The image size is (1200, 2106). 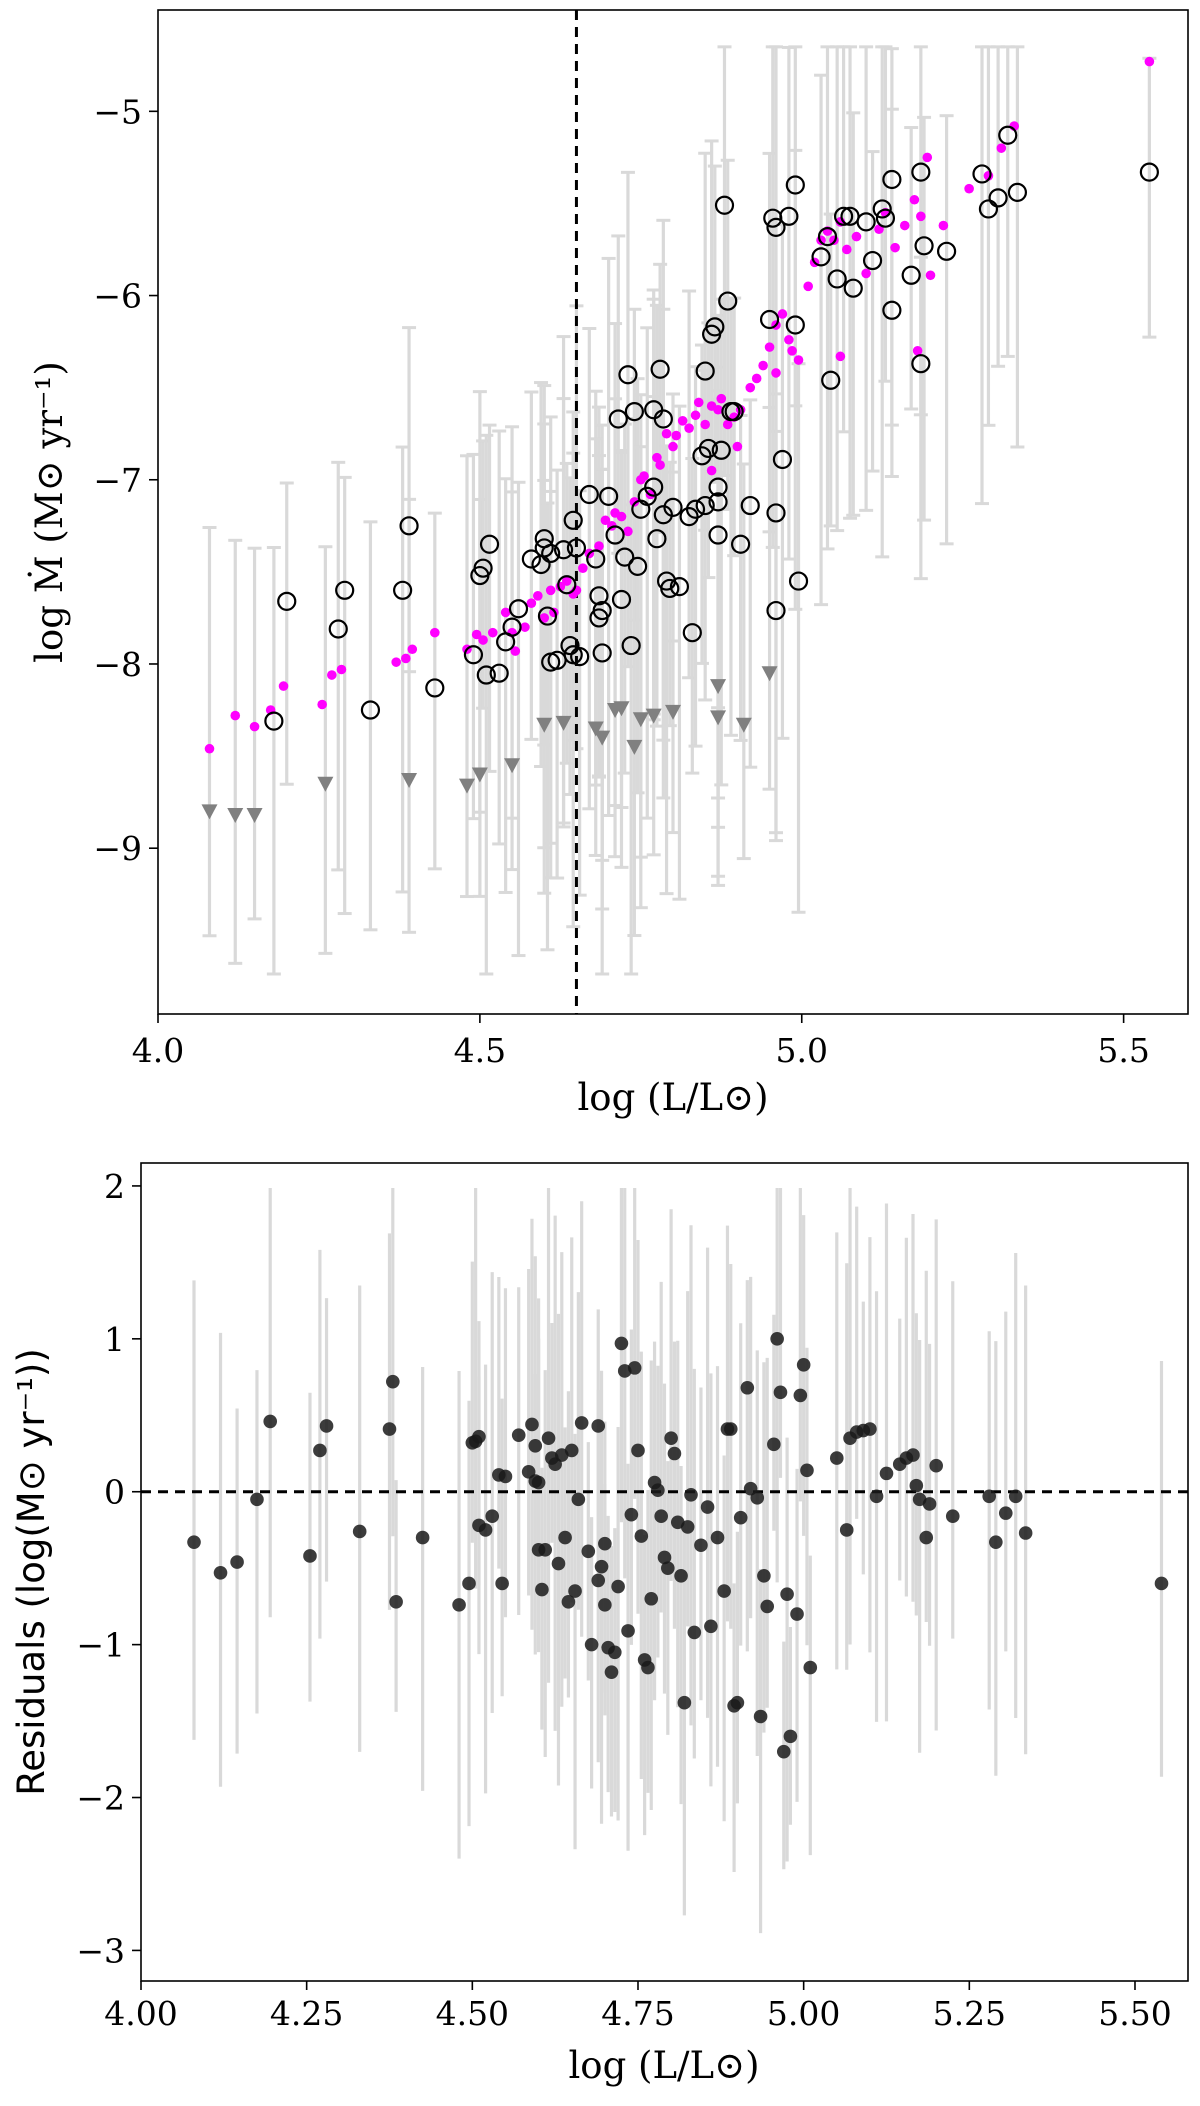 What do you see at coordinates (641, 1042) in the screenshot?
I see `top-x-ticks: 4.0 4.5 5.0 5.5` at bounding box center [641, 1042].